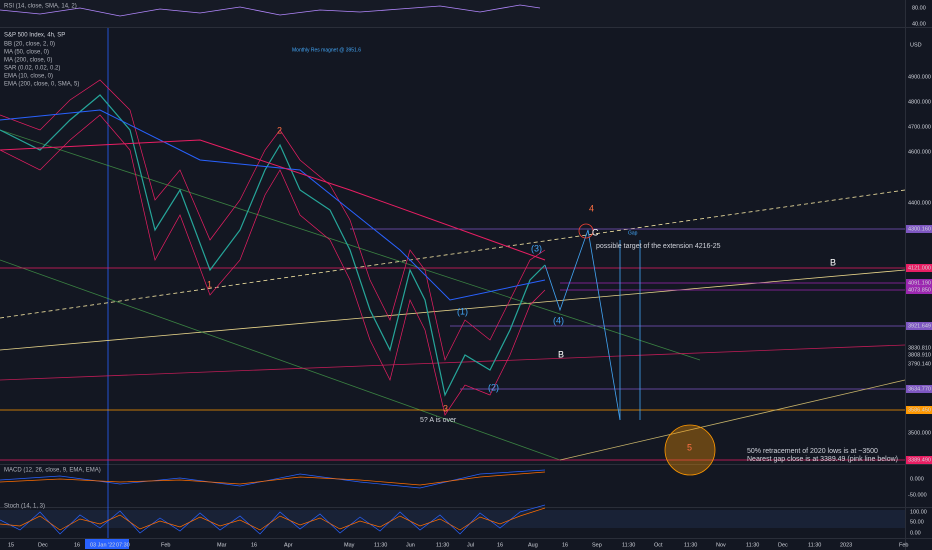  What do you see at coordinates (591, 208) in the screenshot?
I see `wave-label: 4` at bounding box center [591, 208].